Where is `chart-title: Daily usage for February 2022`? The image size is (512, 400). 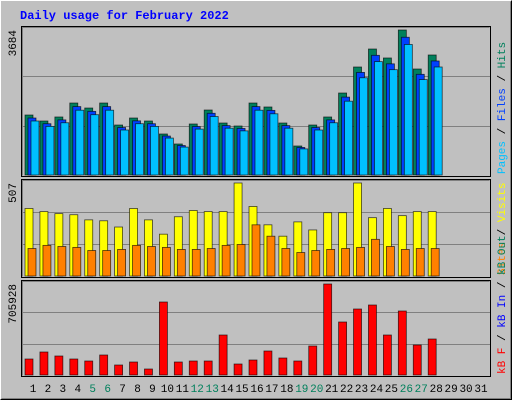
chart-title: Daily usage for February 2022 is located at coordinates (124, 16).